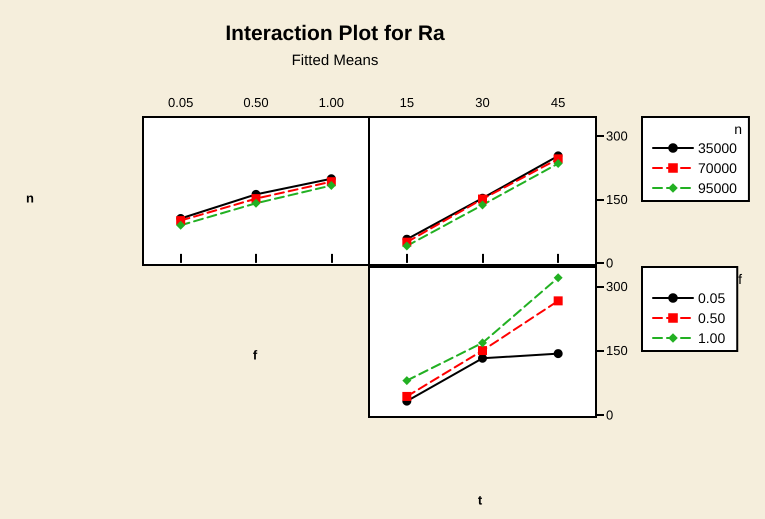  Describe the element at coordinates (30, 198) in the screenshot. I see `y-axis-title: n` at that location.